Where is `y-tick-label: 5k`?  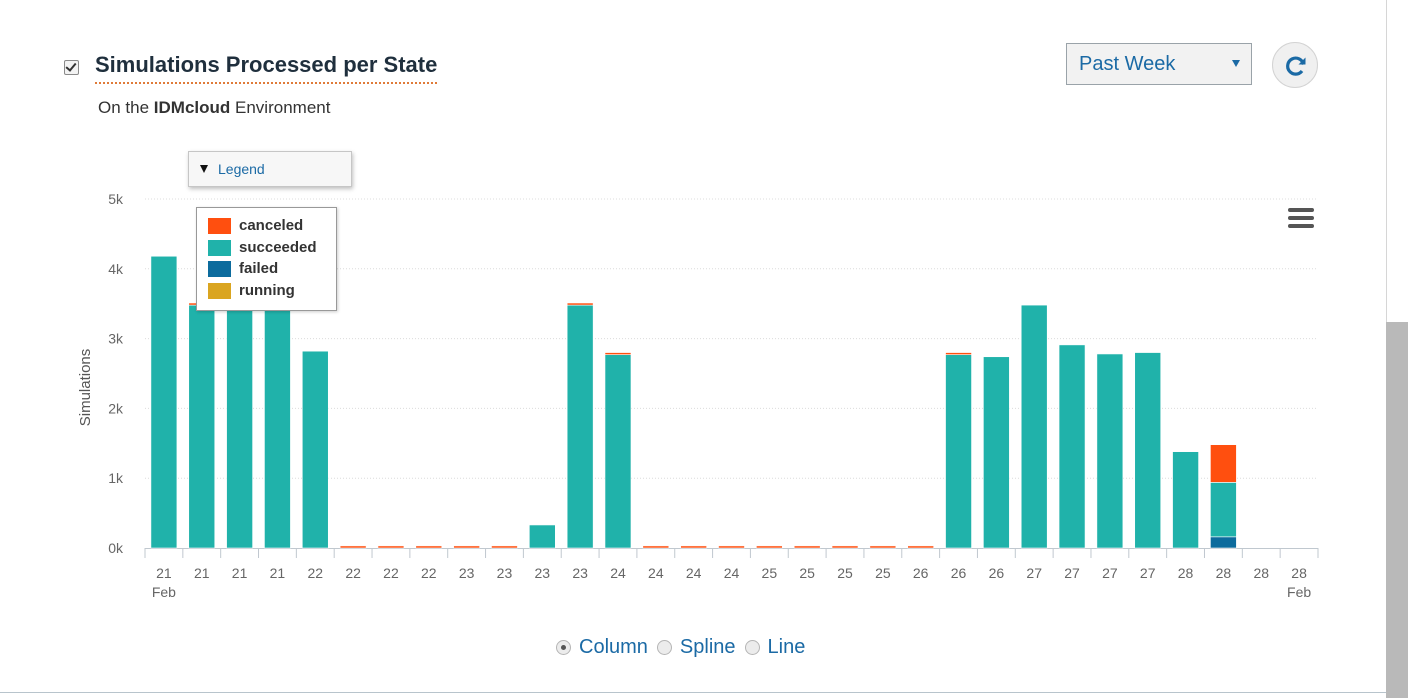 y-tick-label: 5k is located at coordinates (116, 199).